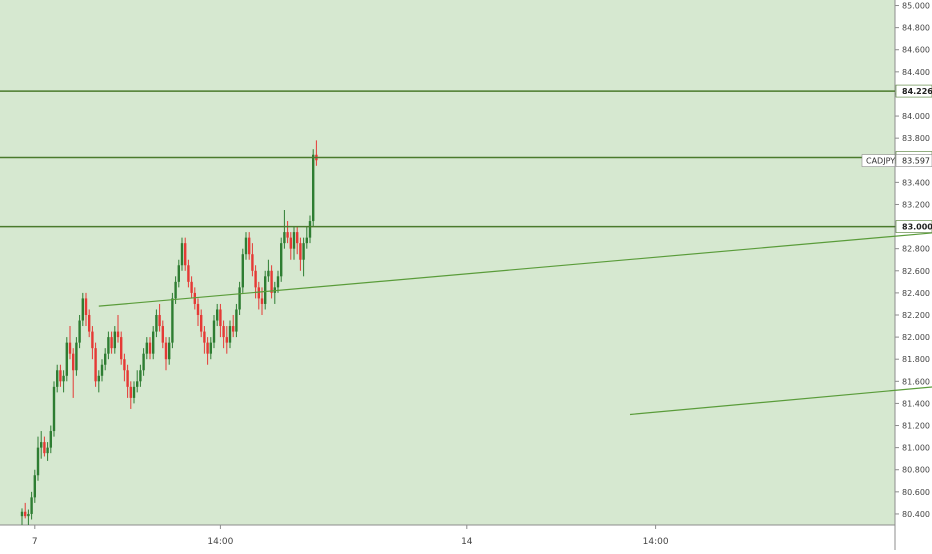 This screenshot has height=554, width=932. What do you see at coordinates (916, 249) in the screenshot?
I see `price-tick-label: 82.800` at bounding box center [916, 249].